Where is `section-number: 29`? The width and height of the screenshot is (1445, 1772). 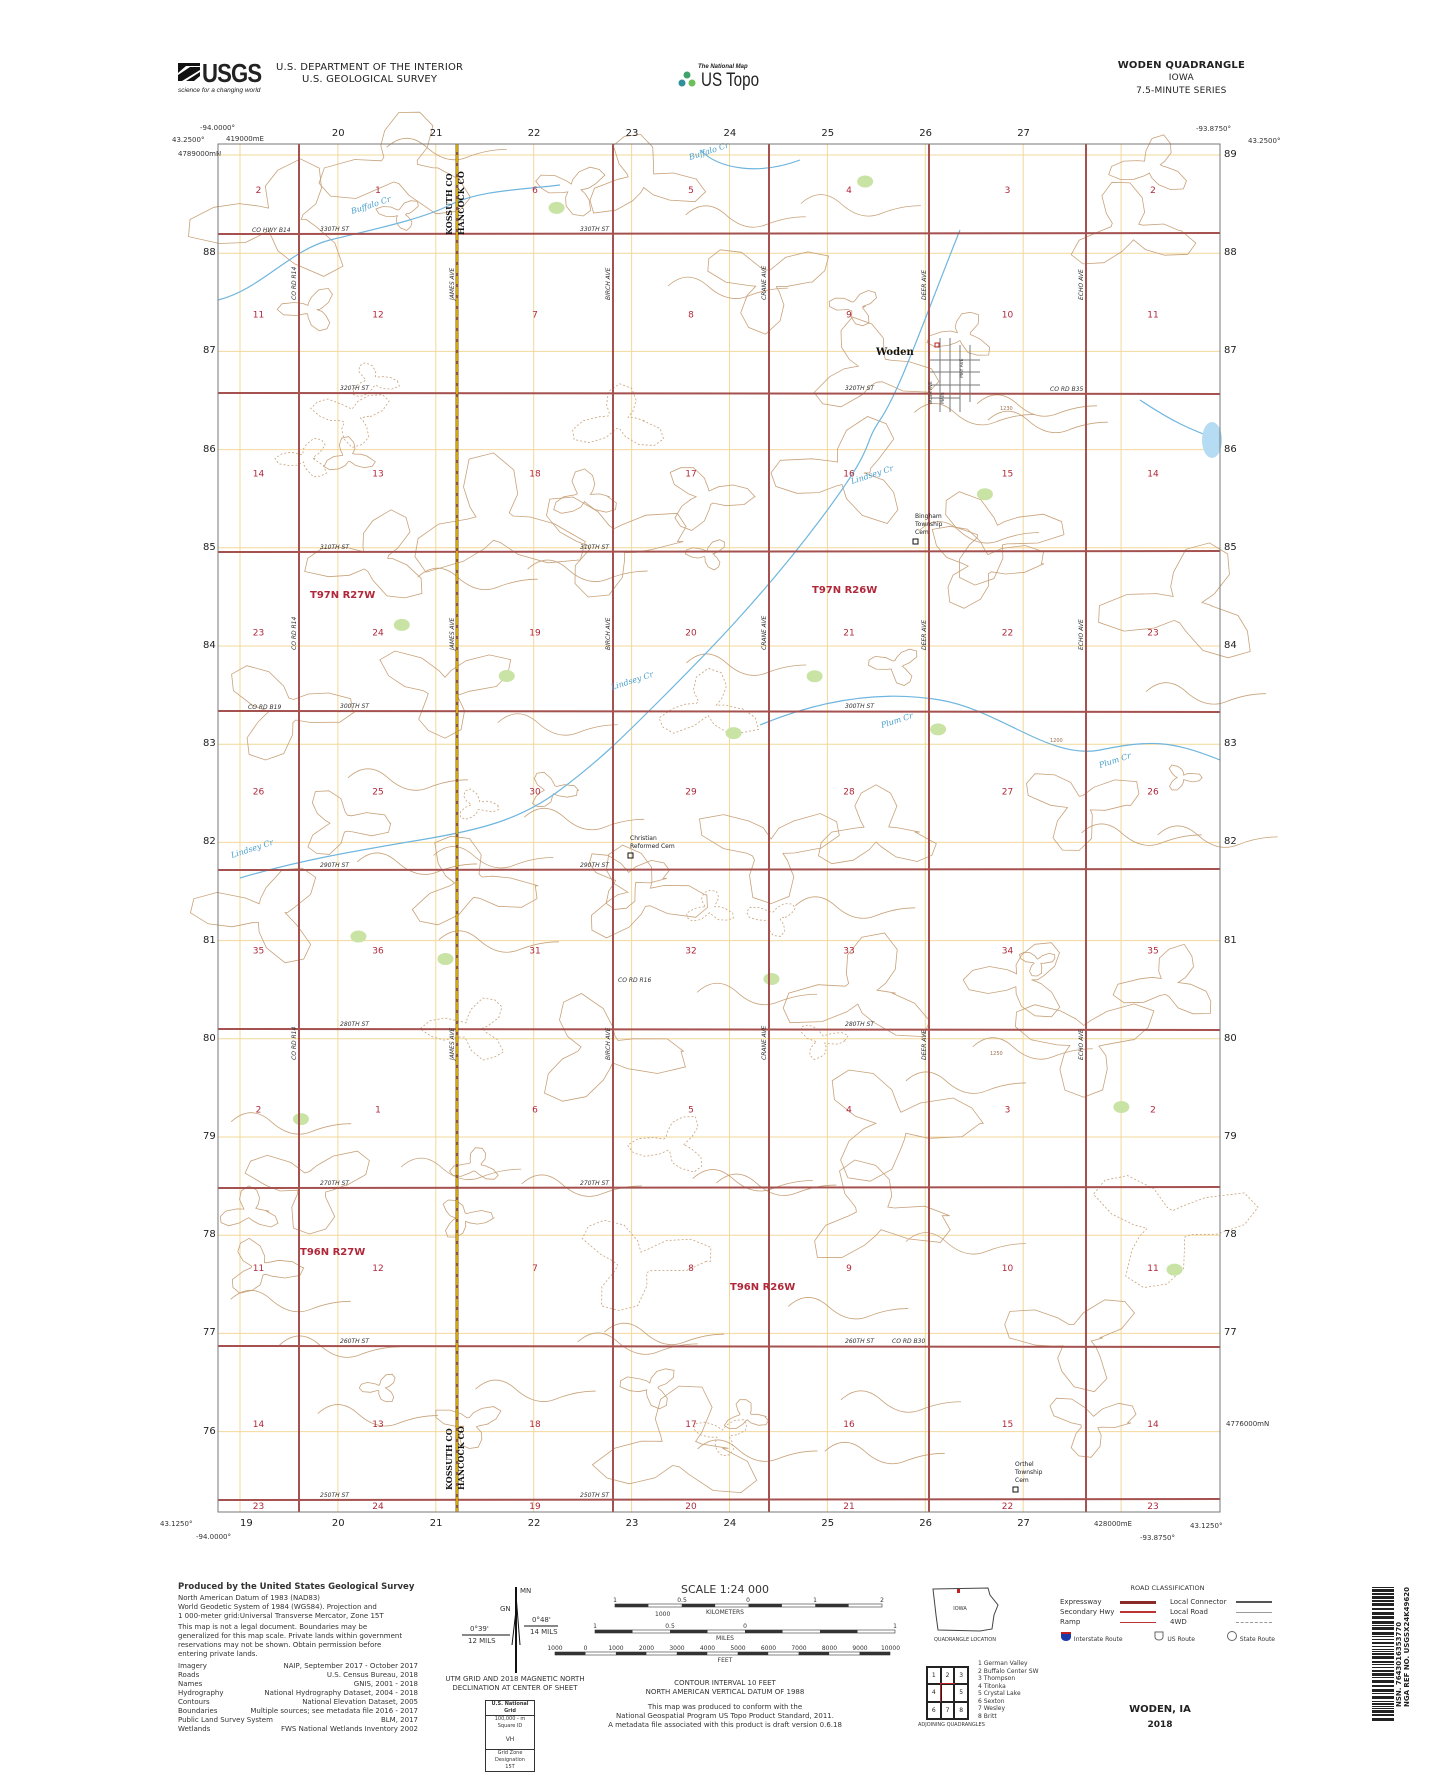 section-number: 29 is located at coordinates (691, 793).